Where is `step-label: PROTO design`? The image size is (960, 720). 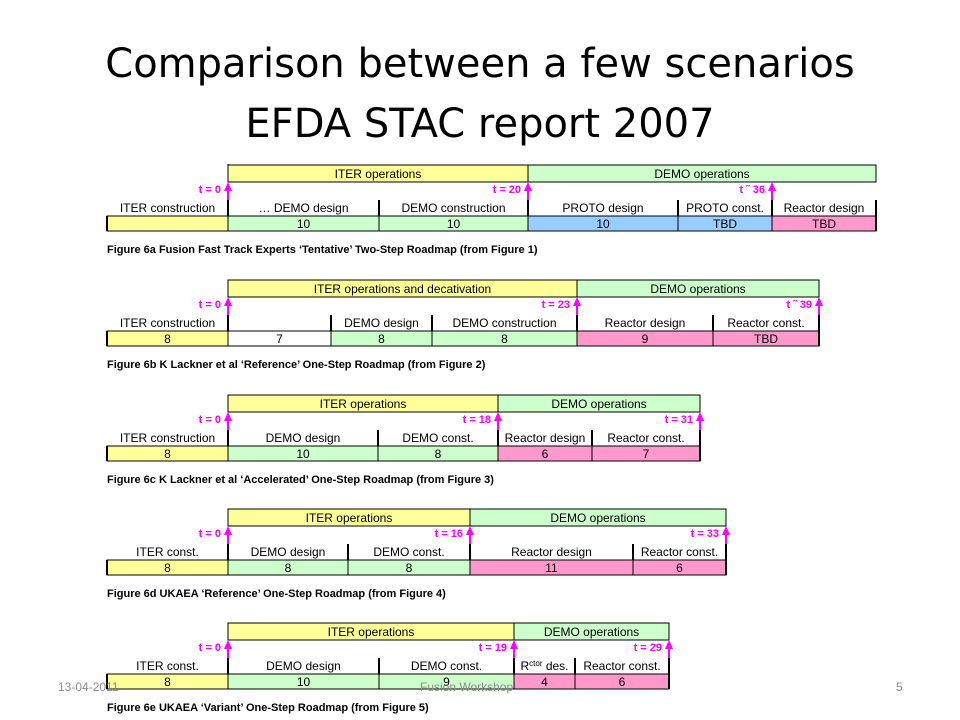
step-label: PROTO design is located at coordinates (602, 208).